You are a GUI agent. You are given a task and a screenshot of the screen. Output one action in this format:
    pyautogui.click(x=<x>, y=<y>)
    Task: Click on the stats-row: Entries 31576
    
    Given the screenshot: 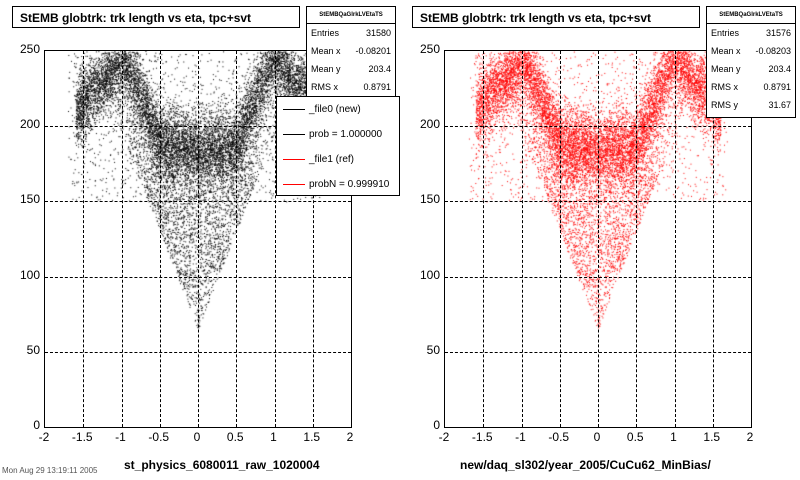 What is the action you would take?
    pyautogui.click(x=751, y=33)
    